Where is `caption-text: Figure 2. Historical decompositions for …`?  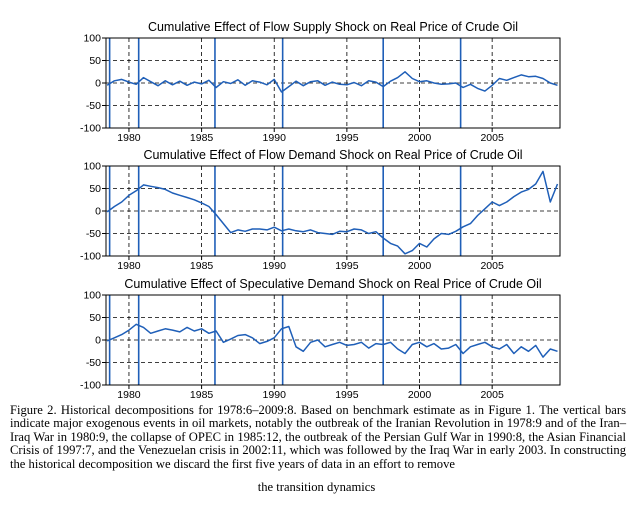
caption-text: Figure 2. Historical decompositions for … is located at coordinates (318, 437).